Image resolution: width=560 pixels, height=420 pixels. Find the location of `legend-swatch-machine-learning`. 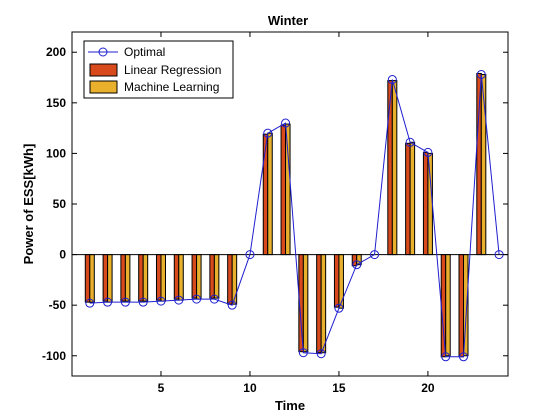

legend-swatch-machine-learning is located at coordinates (103, 87).